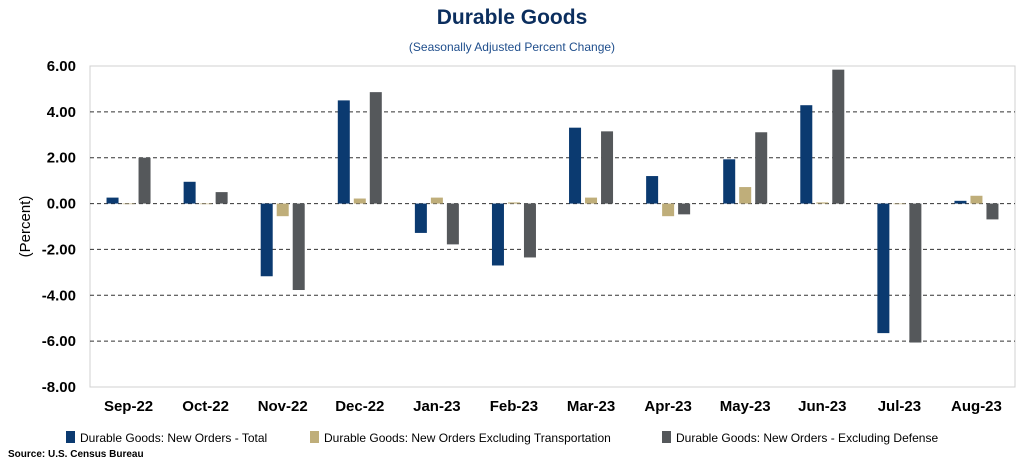  Describe the element at coordinates (512, 47) in the screenshot. I see `chart-subtitle: (Seasonally Adjusted Percent Change)` at that location.